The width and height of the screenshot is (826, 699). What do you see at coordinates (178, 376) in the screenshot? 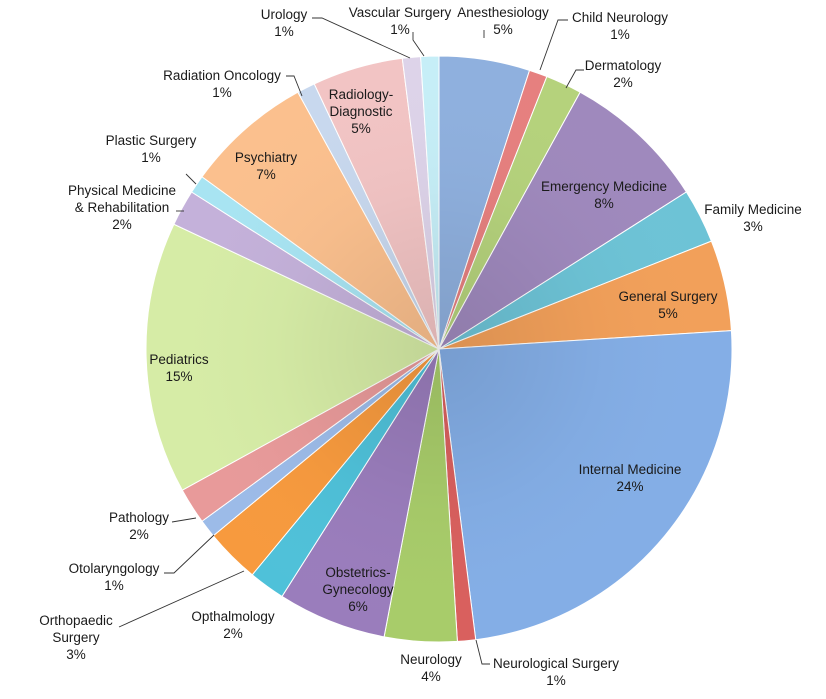
I see `slice-pct-pediatrics: 15%` at bounding box center [178, 376].